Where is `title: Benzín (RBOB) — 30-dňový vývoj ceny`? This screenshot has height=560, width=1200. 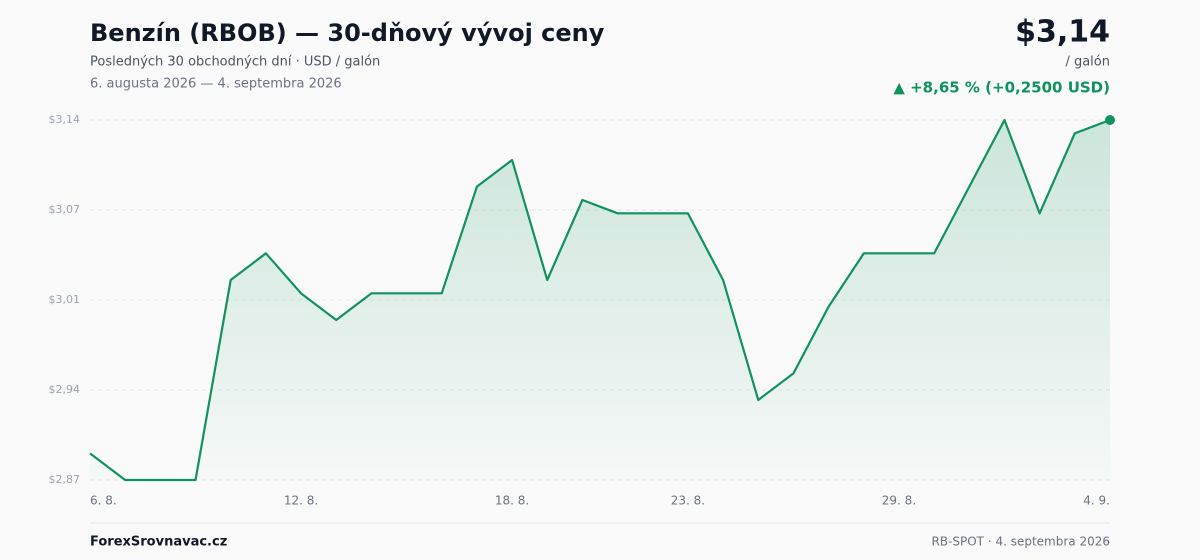
title: Benzín (RBOB) — 30-dňový vývoj ceny is located at coordinates (347, 33).